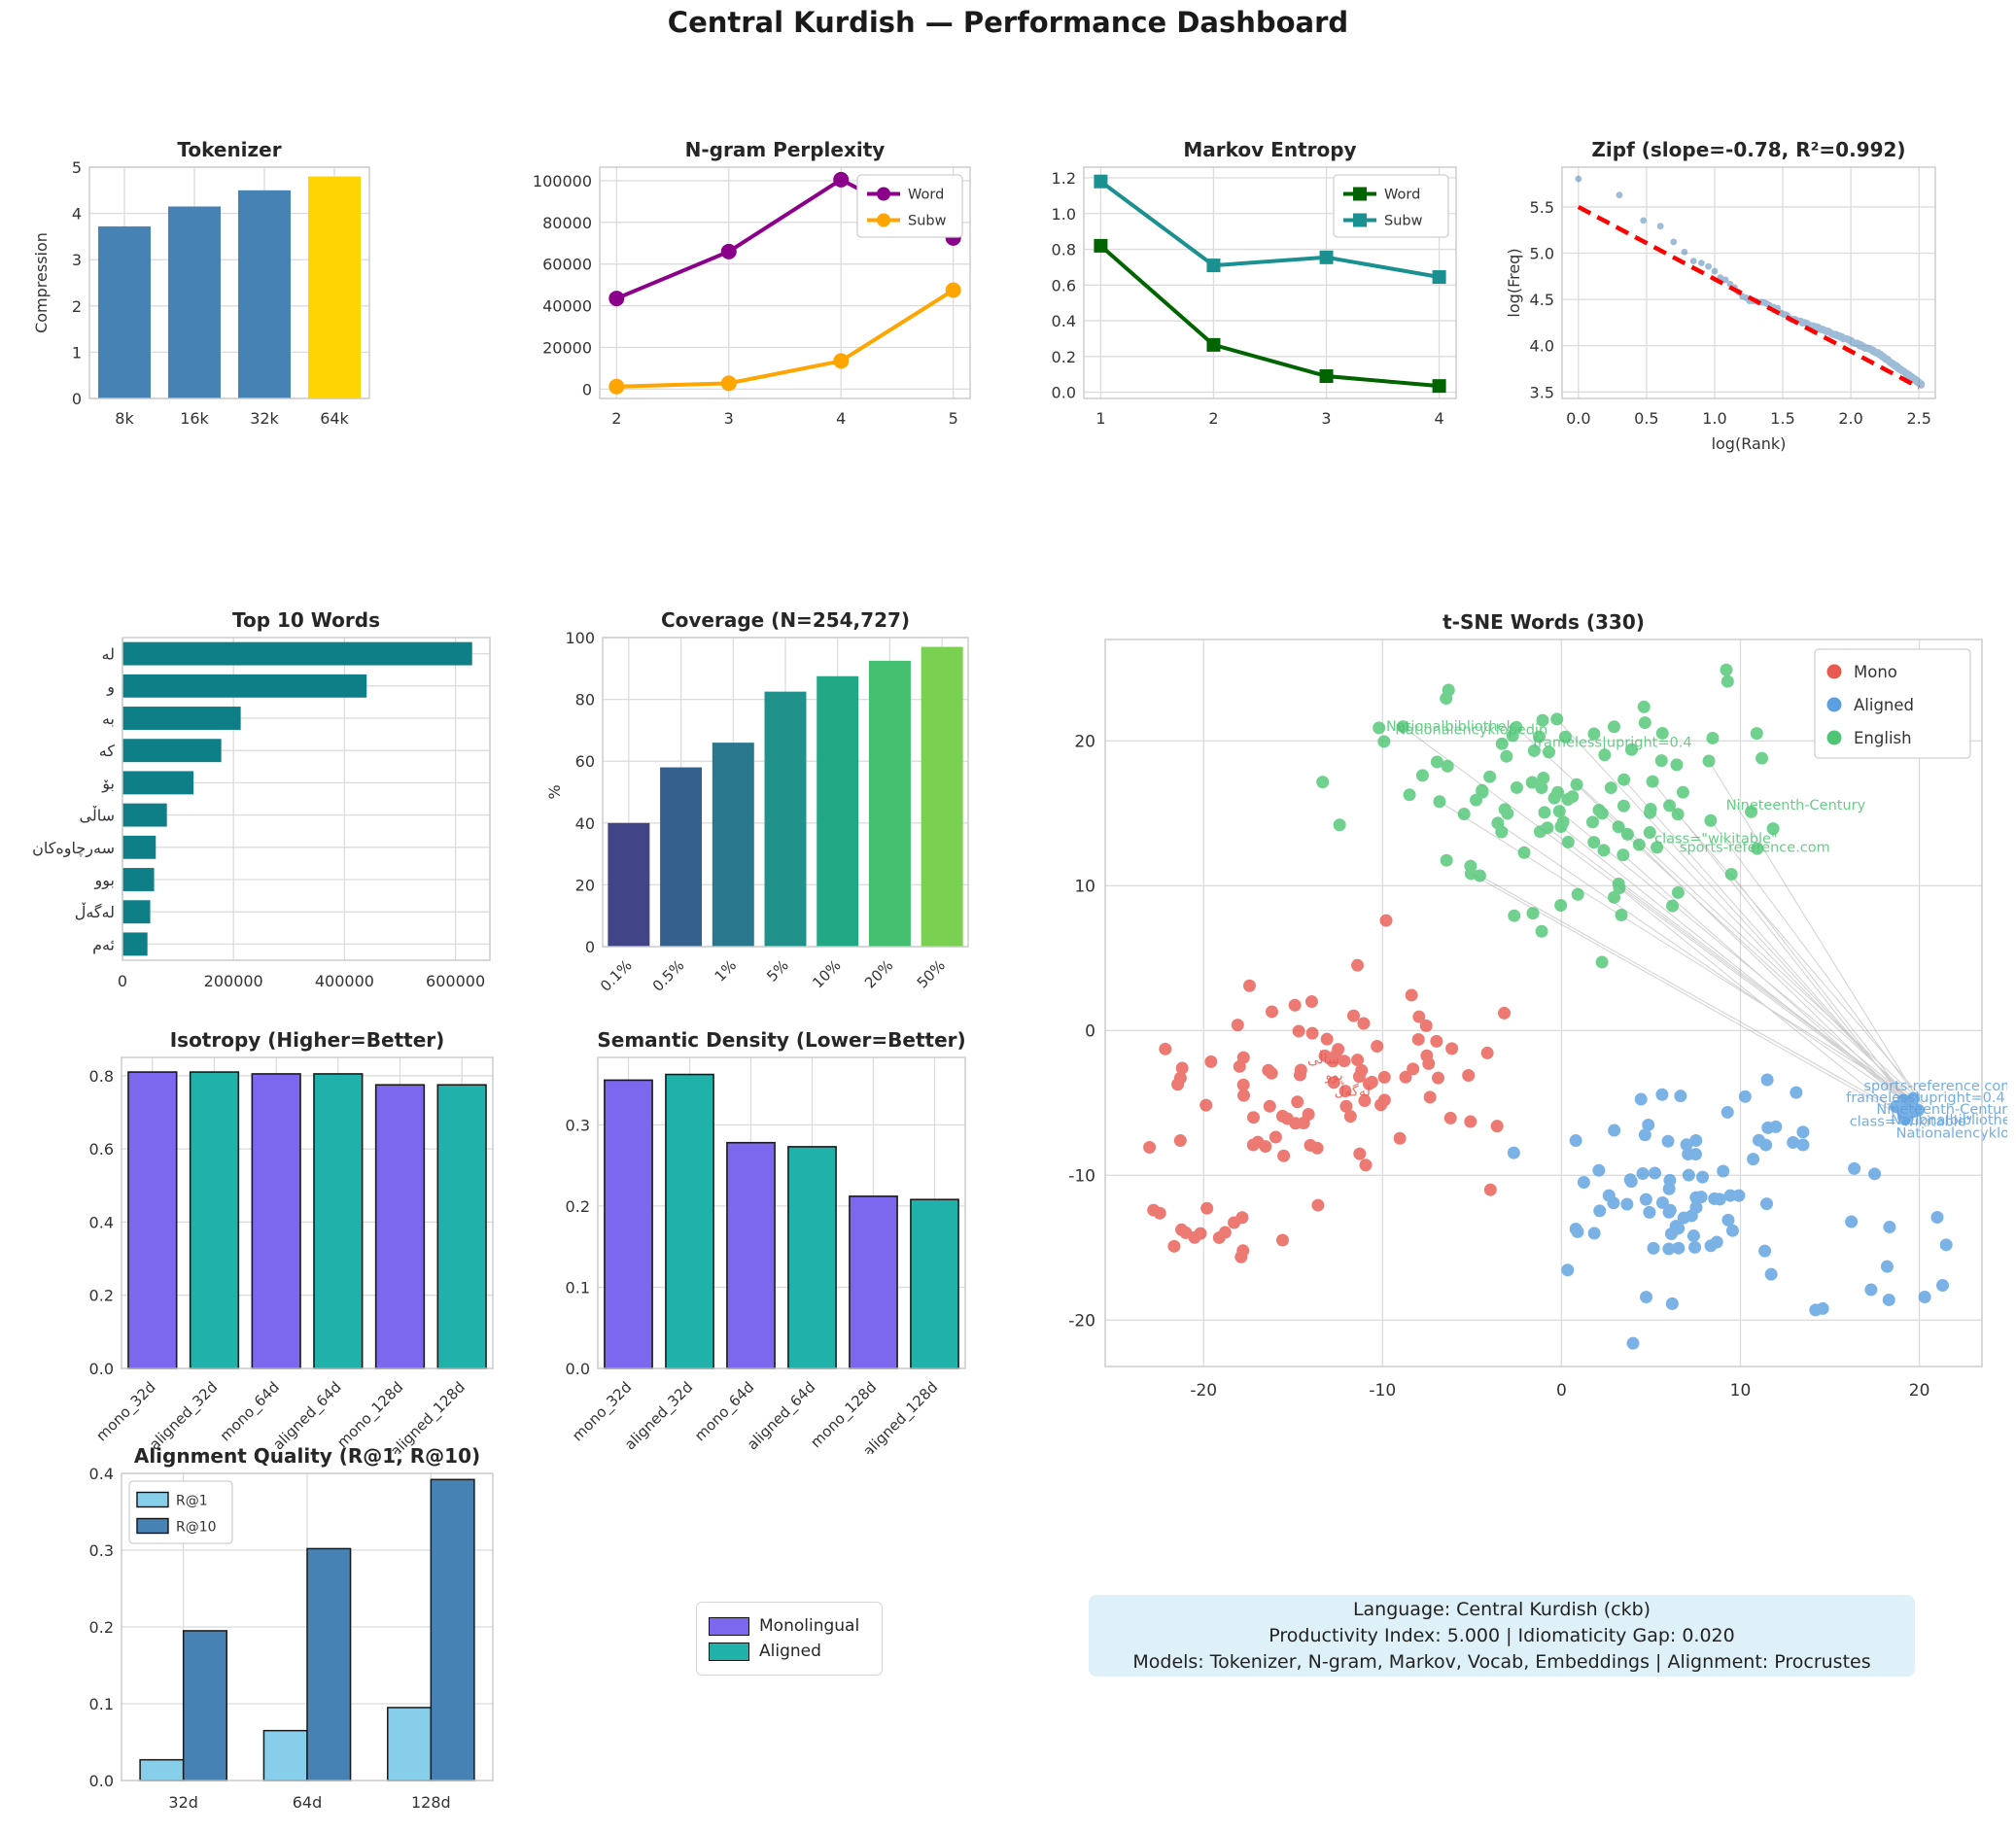 The image size is (2016, 1833). What do you see at coordinates (1064, 214) in the screenshot?
I see `svg-text: 1.0` at bounding box center [1064, 214].